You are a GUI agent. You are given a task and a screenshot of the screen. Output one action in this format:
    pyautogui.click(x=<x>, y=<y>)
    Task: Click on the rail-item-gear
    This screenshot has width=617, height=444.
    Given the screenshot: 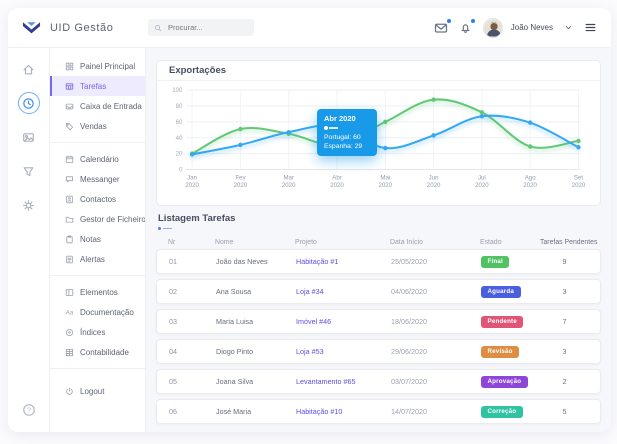 What is the action you would take?
    pyautogui.click(x=29, y=205)
    